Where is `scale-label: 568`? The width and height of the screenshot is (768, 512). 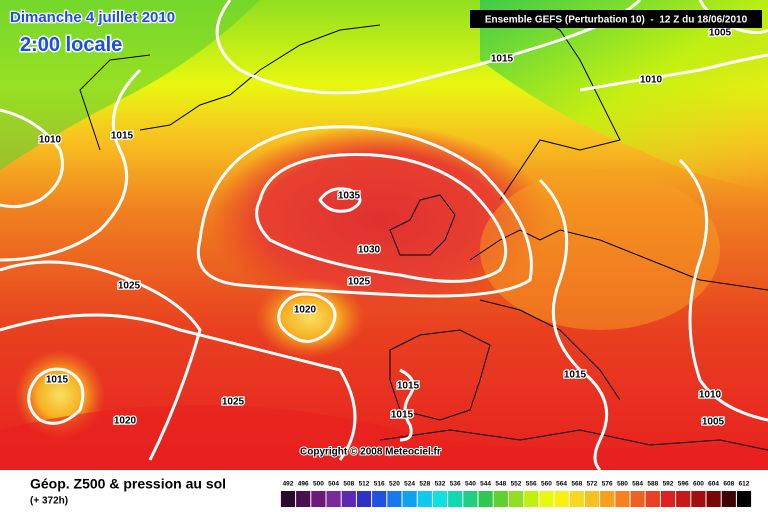
scale-label: 568 is located at coordinates (576, 484).